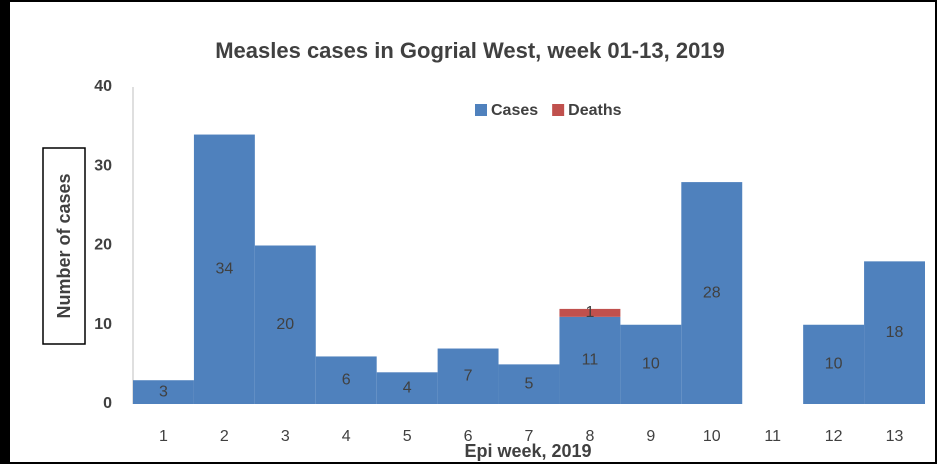 Image resolution: width=937 pixels, height=464 pixels. I want to click on y-label-box, so click(64, 246).